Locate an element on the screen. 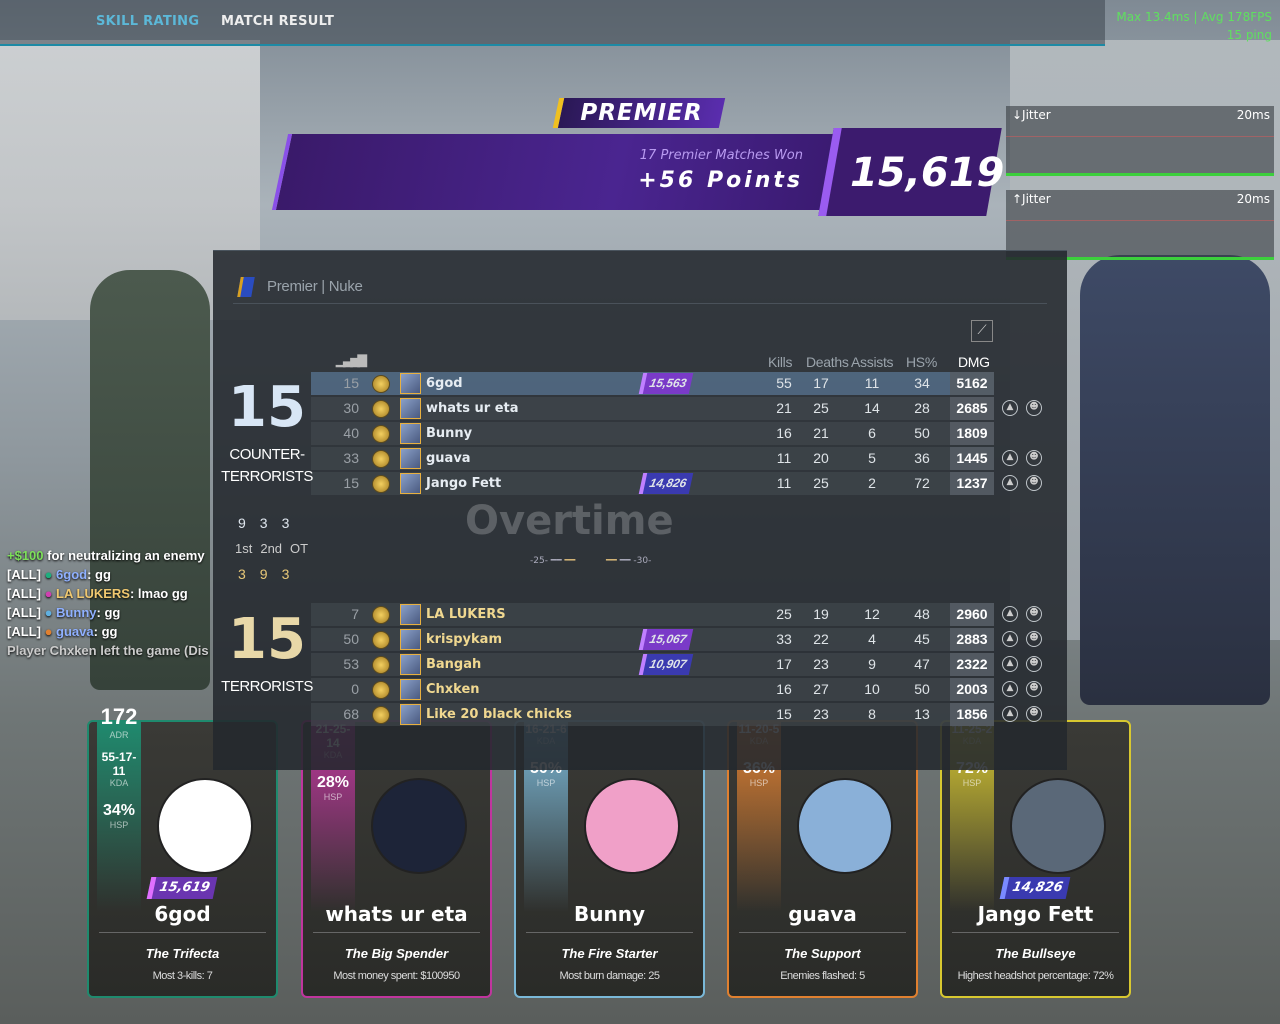 The width and height of the screenshot is (1280, 1024). hs-percent: 34 is located at coordinates (922, 383).